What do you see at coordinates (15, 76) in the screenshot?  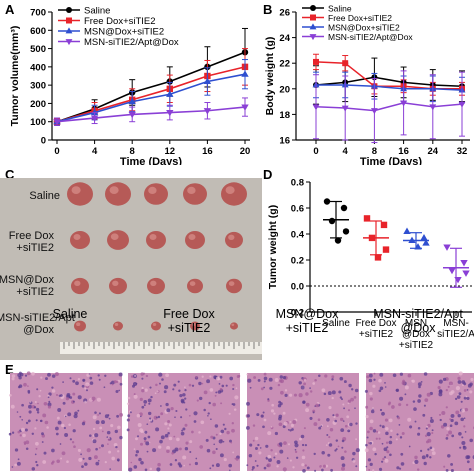 I see `y-axis-title: Tumor volume(mm³)` at bounding box center [15, 76].